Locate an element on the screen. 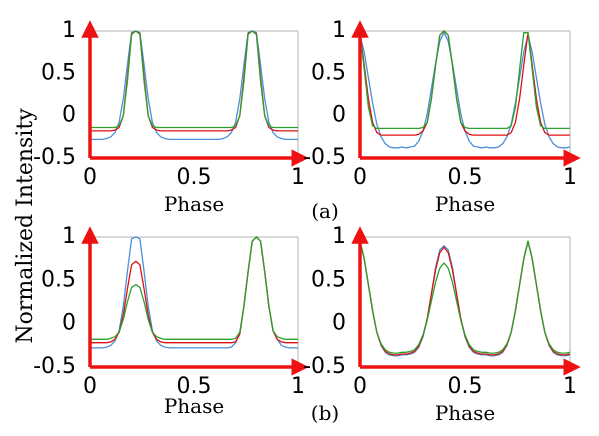 This screenshot has width=599, height=436. chart-3-y-tick-label: 1 is located at coordinates (69, 236).